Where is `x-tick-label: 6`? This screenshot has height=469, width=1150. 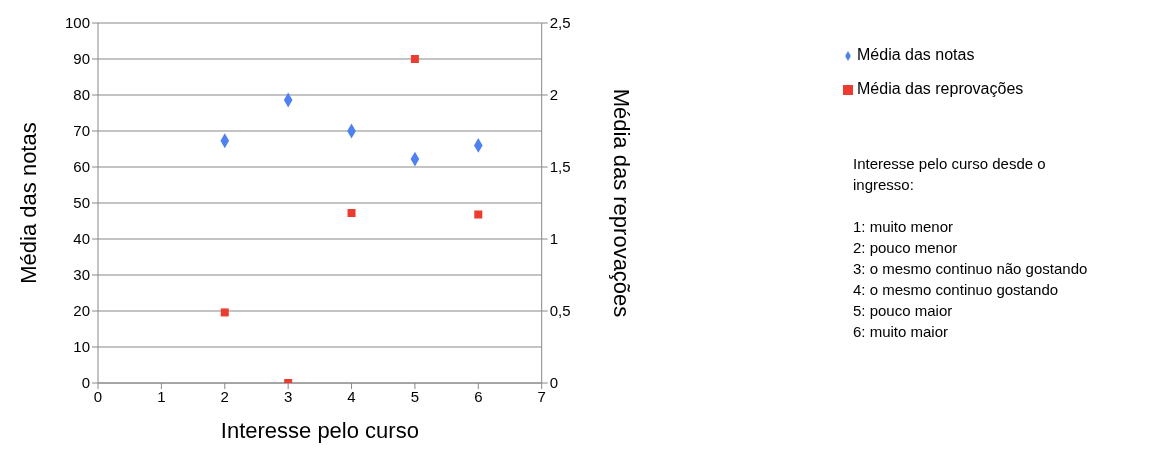
x-tick-label: 6 is located at coordinates (478, 396).